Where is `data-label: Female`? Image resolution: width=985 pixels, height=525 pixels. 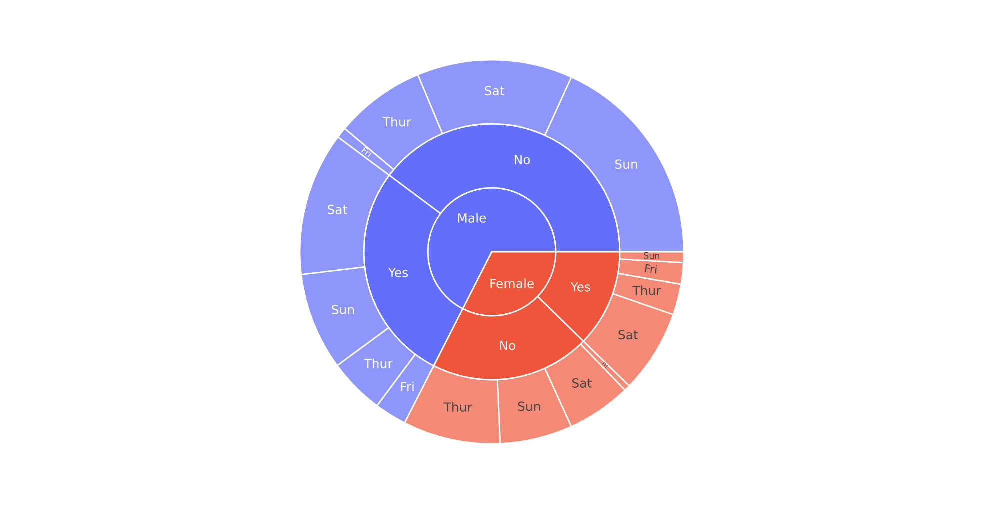 data-label: Female is located at coordinates (512, 283).